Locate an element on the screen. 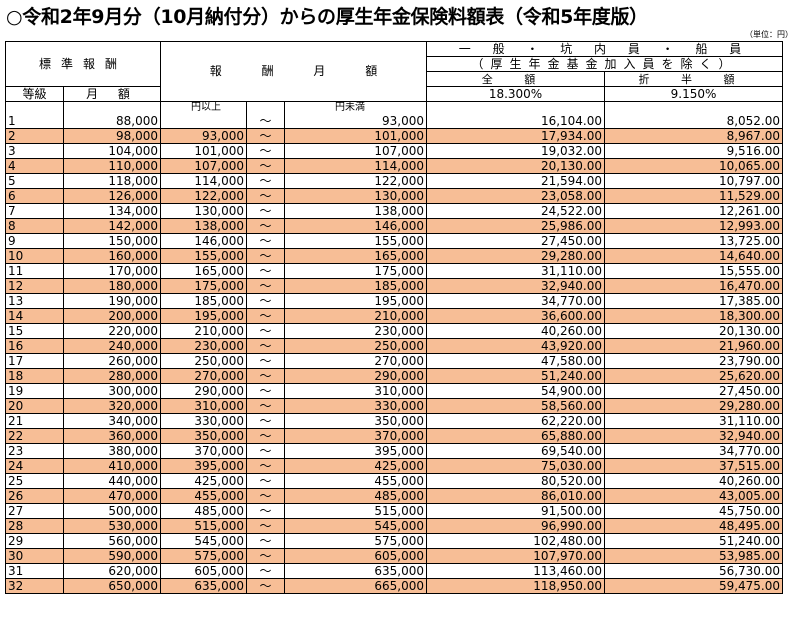 The width and height of the screenshot is (805, 642). grade-cell: 29 is located at coordinates (34, 541).